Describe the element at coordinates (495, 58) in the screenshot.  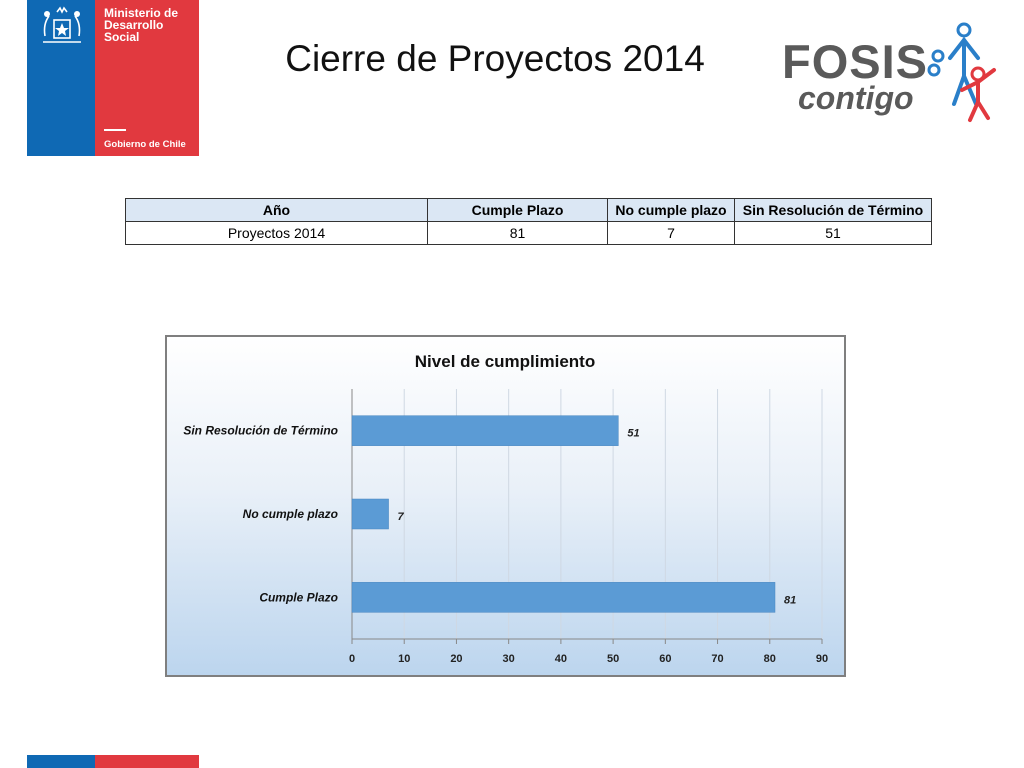
I see `slide-title: Cierre de Proyectos 2014` at that location.